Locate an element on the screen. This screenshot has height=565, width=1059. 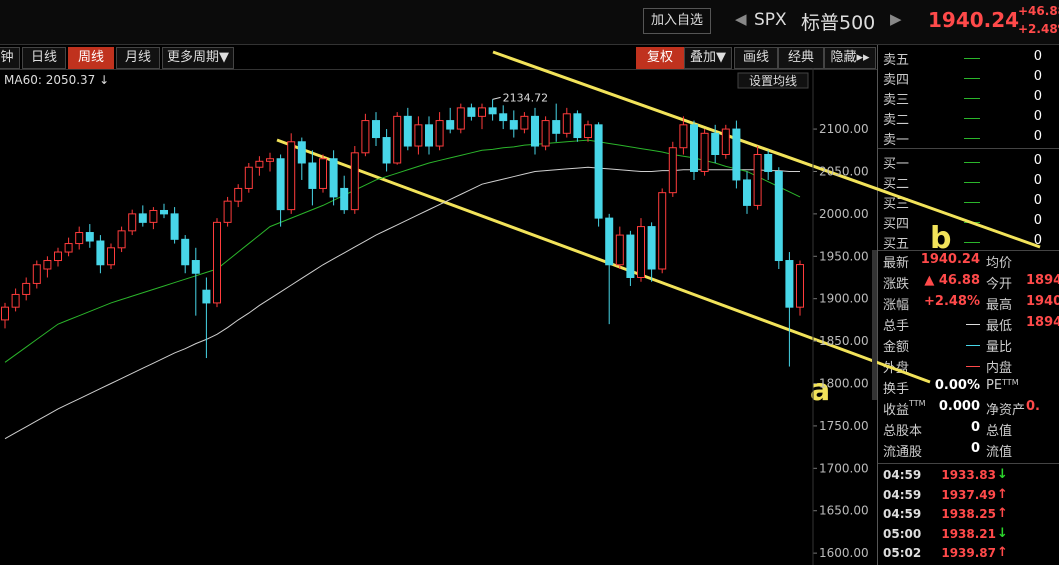
prev-arrow: ◀ is located at coordinates (741, 19).